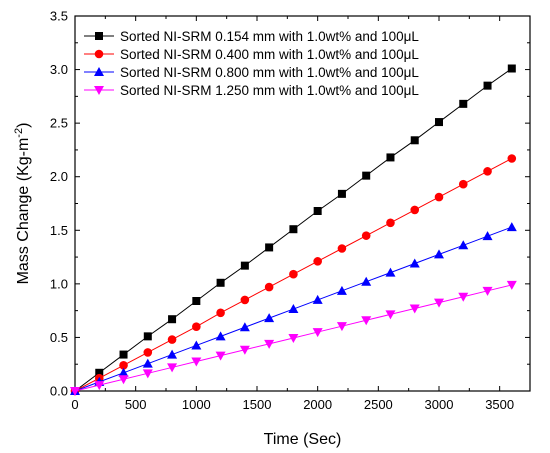 The image size is (550, 453). What do you see at coordinates (59, 391) in the screenshot?
I see `y-tick-label: 0.0` at bounding box center [59, 391].